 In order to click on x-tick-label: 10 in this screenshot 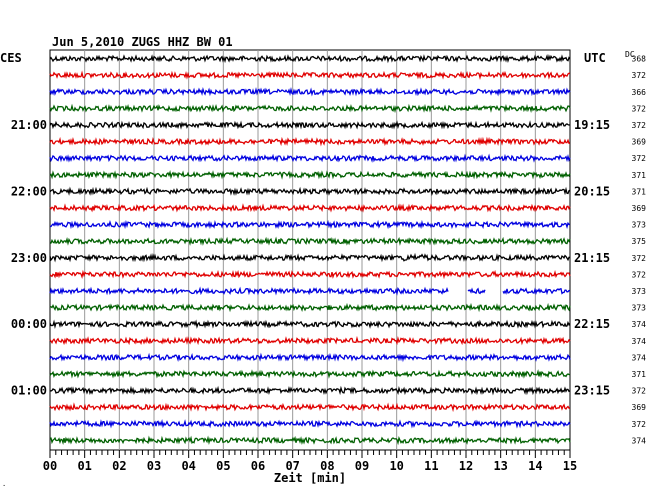, I will do `click(396, 466)`.